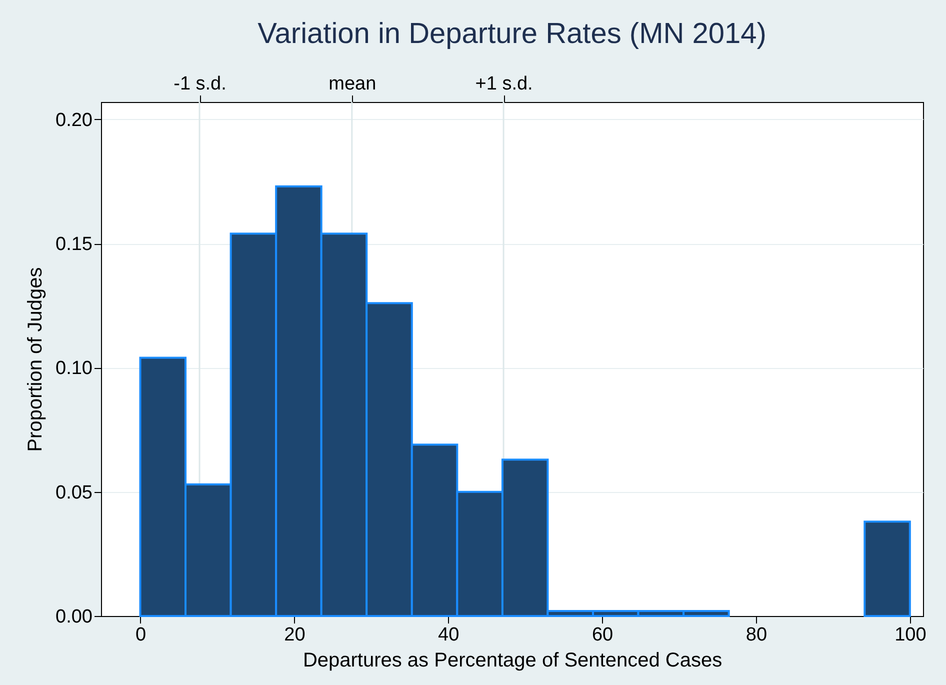 This screenshot has height=685, width=946. What do you see at coordinates (449, 635) in the screenshot?
I see `x-tick-label: 40` at bounding box center [449, 635].